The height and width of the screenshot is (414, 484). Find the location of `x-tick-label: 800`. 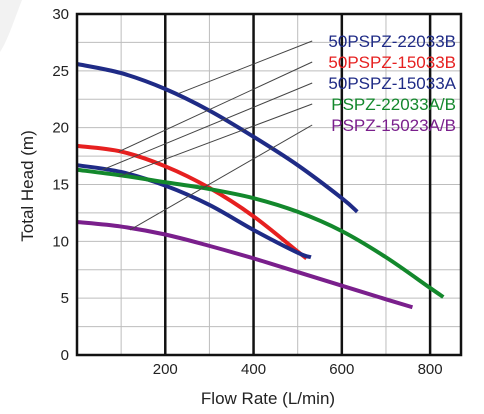

x-tick-label: 800 is located at coordinates (430, 369).